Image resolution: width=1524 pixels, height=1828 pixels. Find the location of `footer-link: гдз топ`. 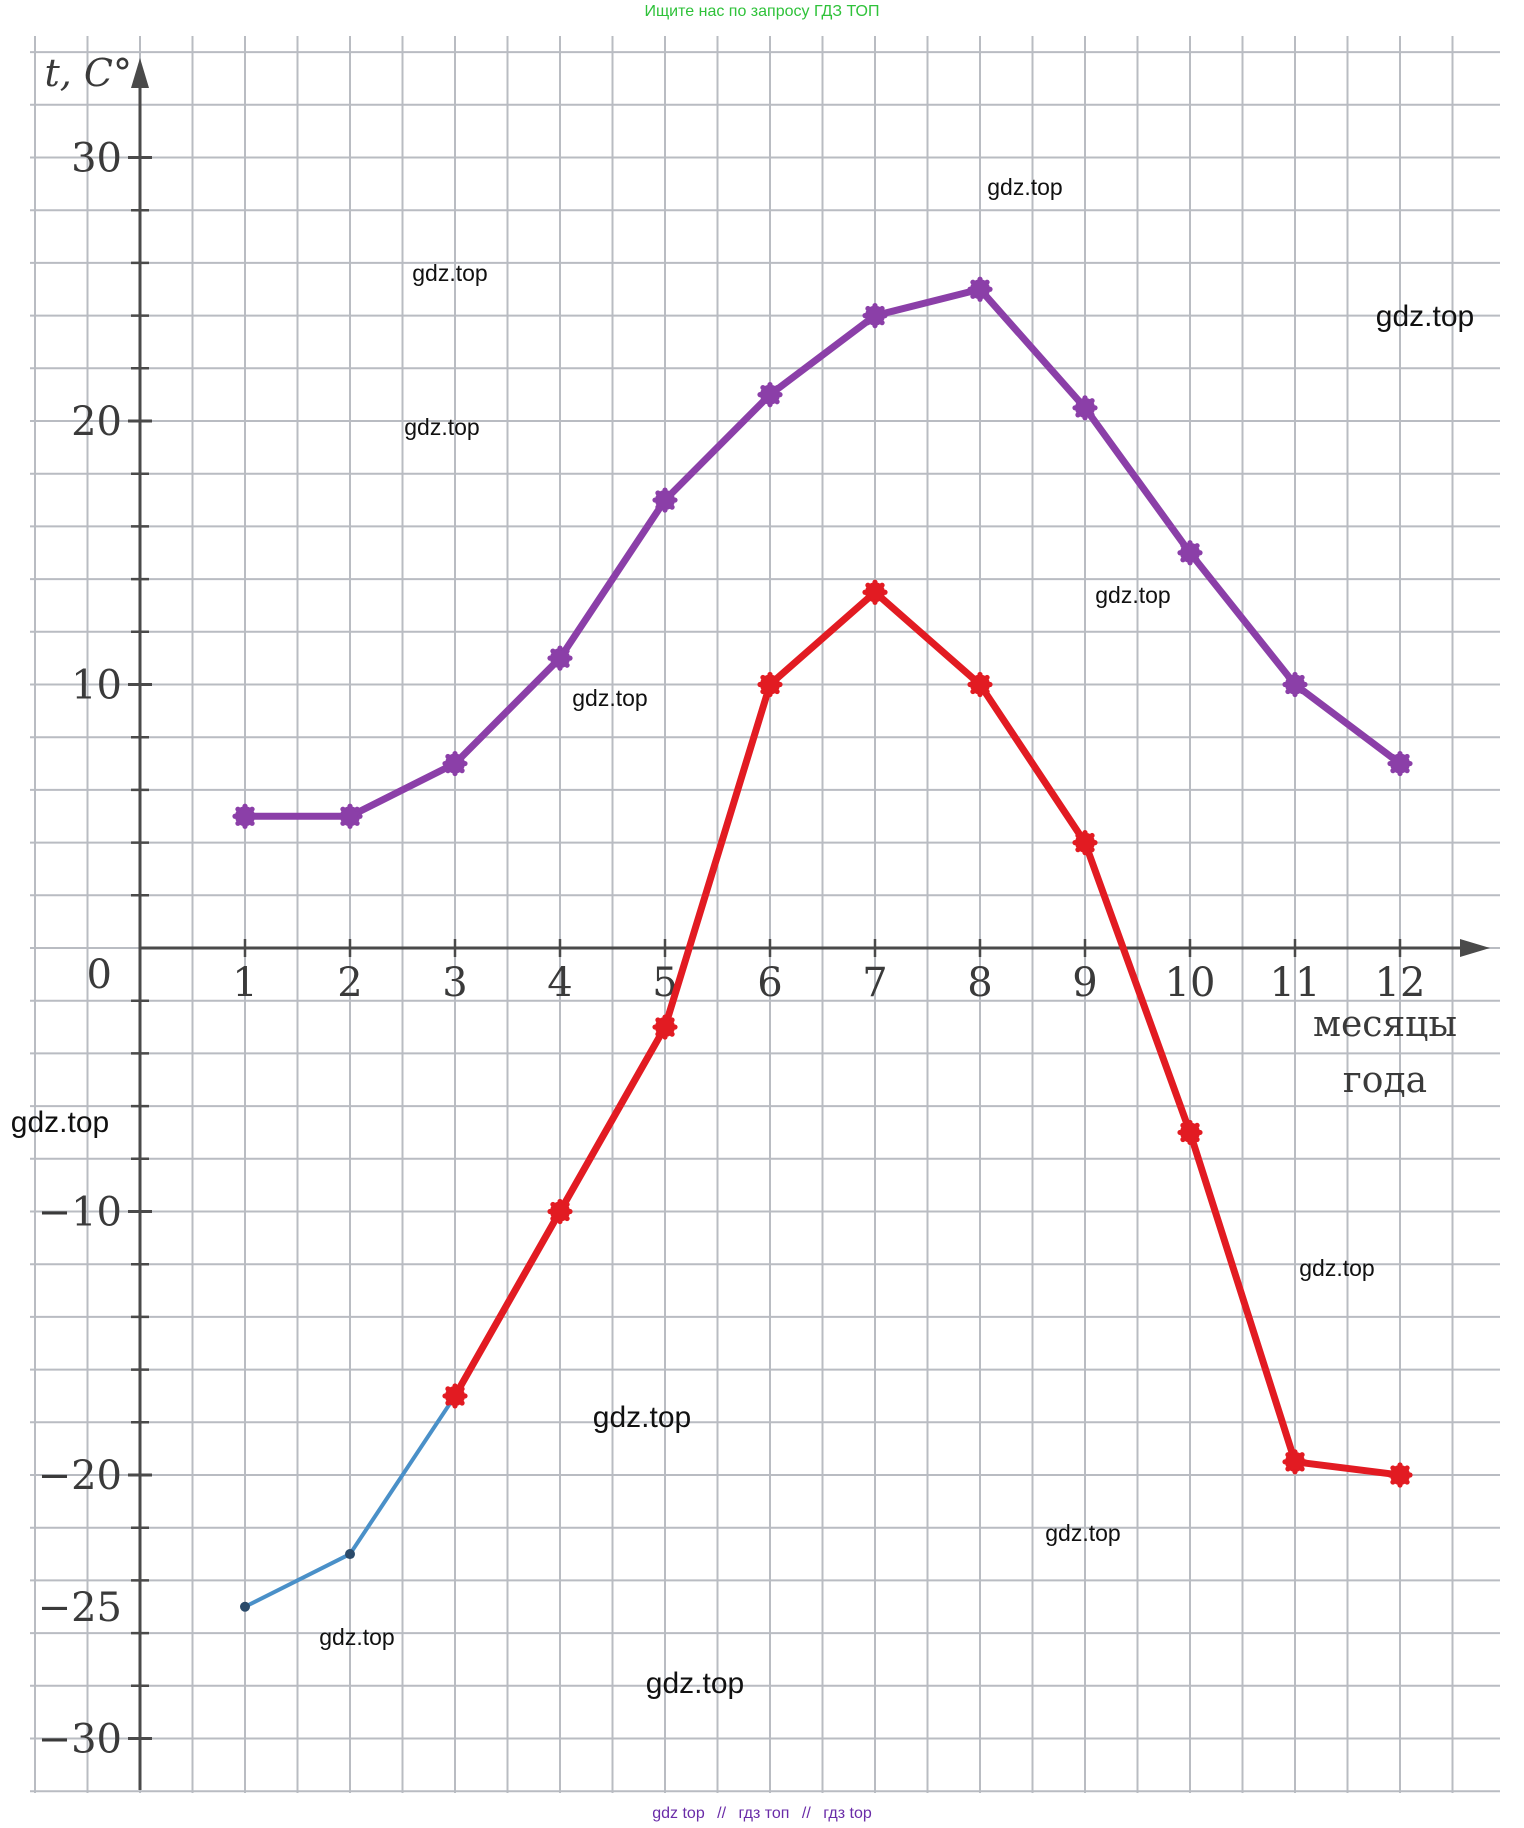

footer-link: гдз топ is located at coordinates (764, 1813).